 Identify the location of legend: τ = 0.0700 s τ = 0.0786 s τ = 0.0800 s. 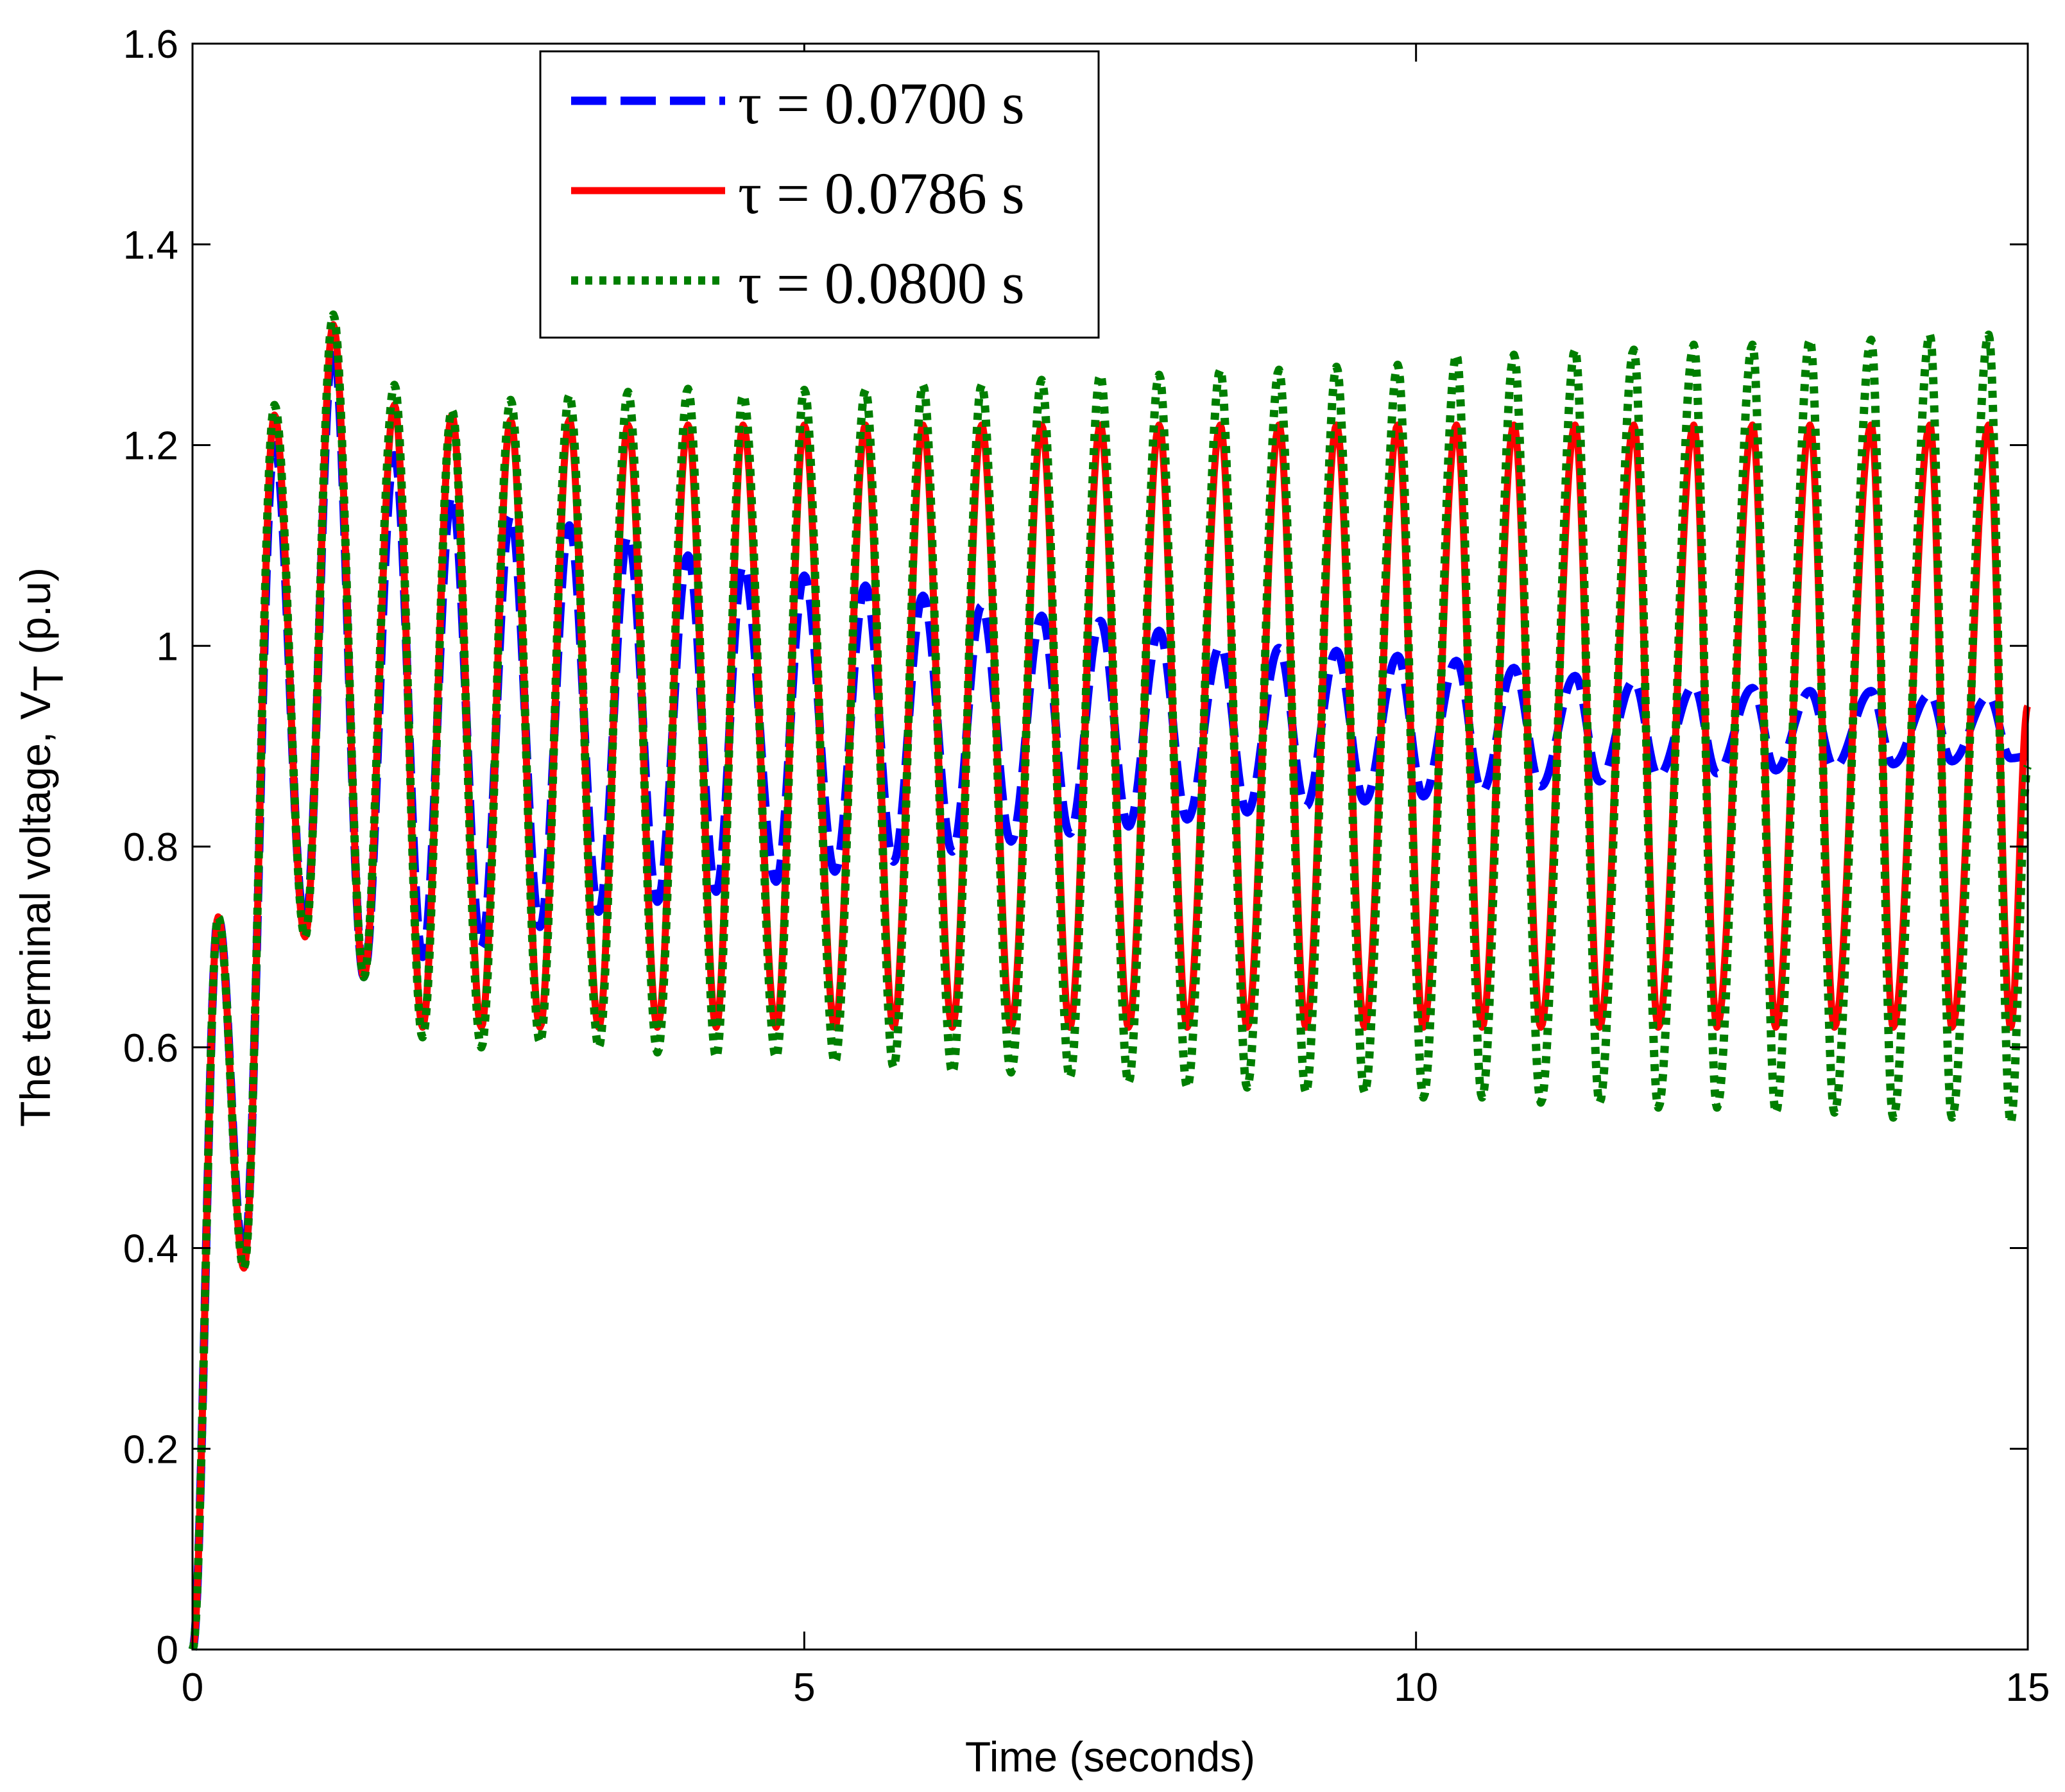
(819, 194).